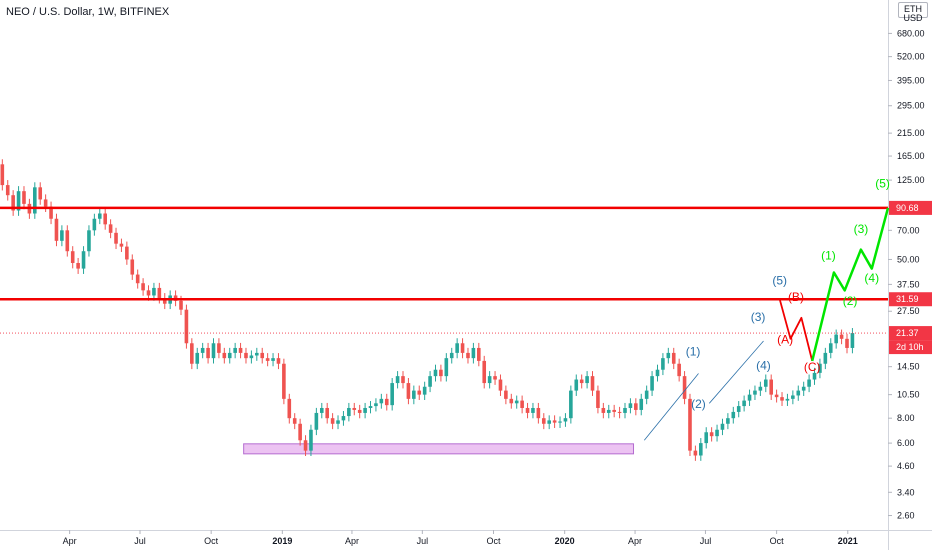  Describe the element at coordinates (911, 57) in the screenshot. I see `y-tick-label: 520.00` at that location.